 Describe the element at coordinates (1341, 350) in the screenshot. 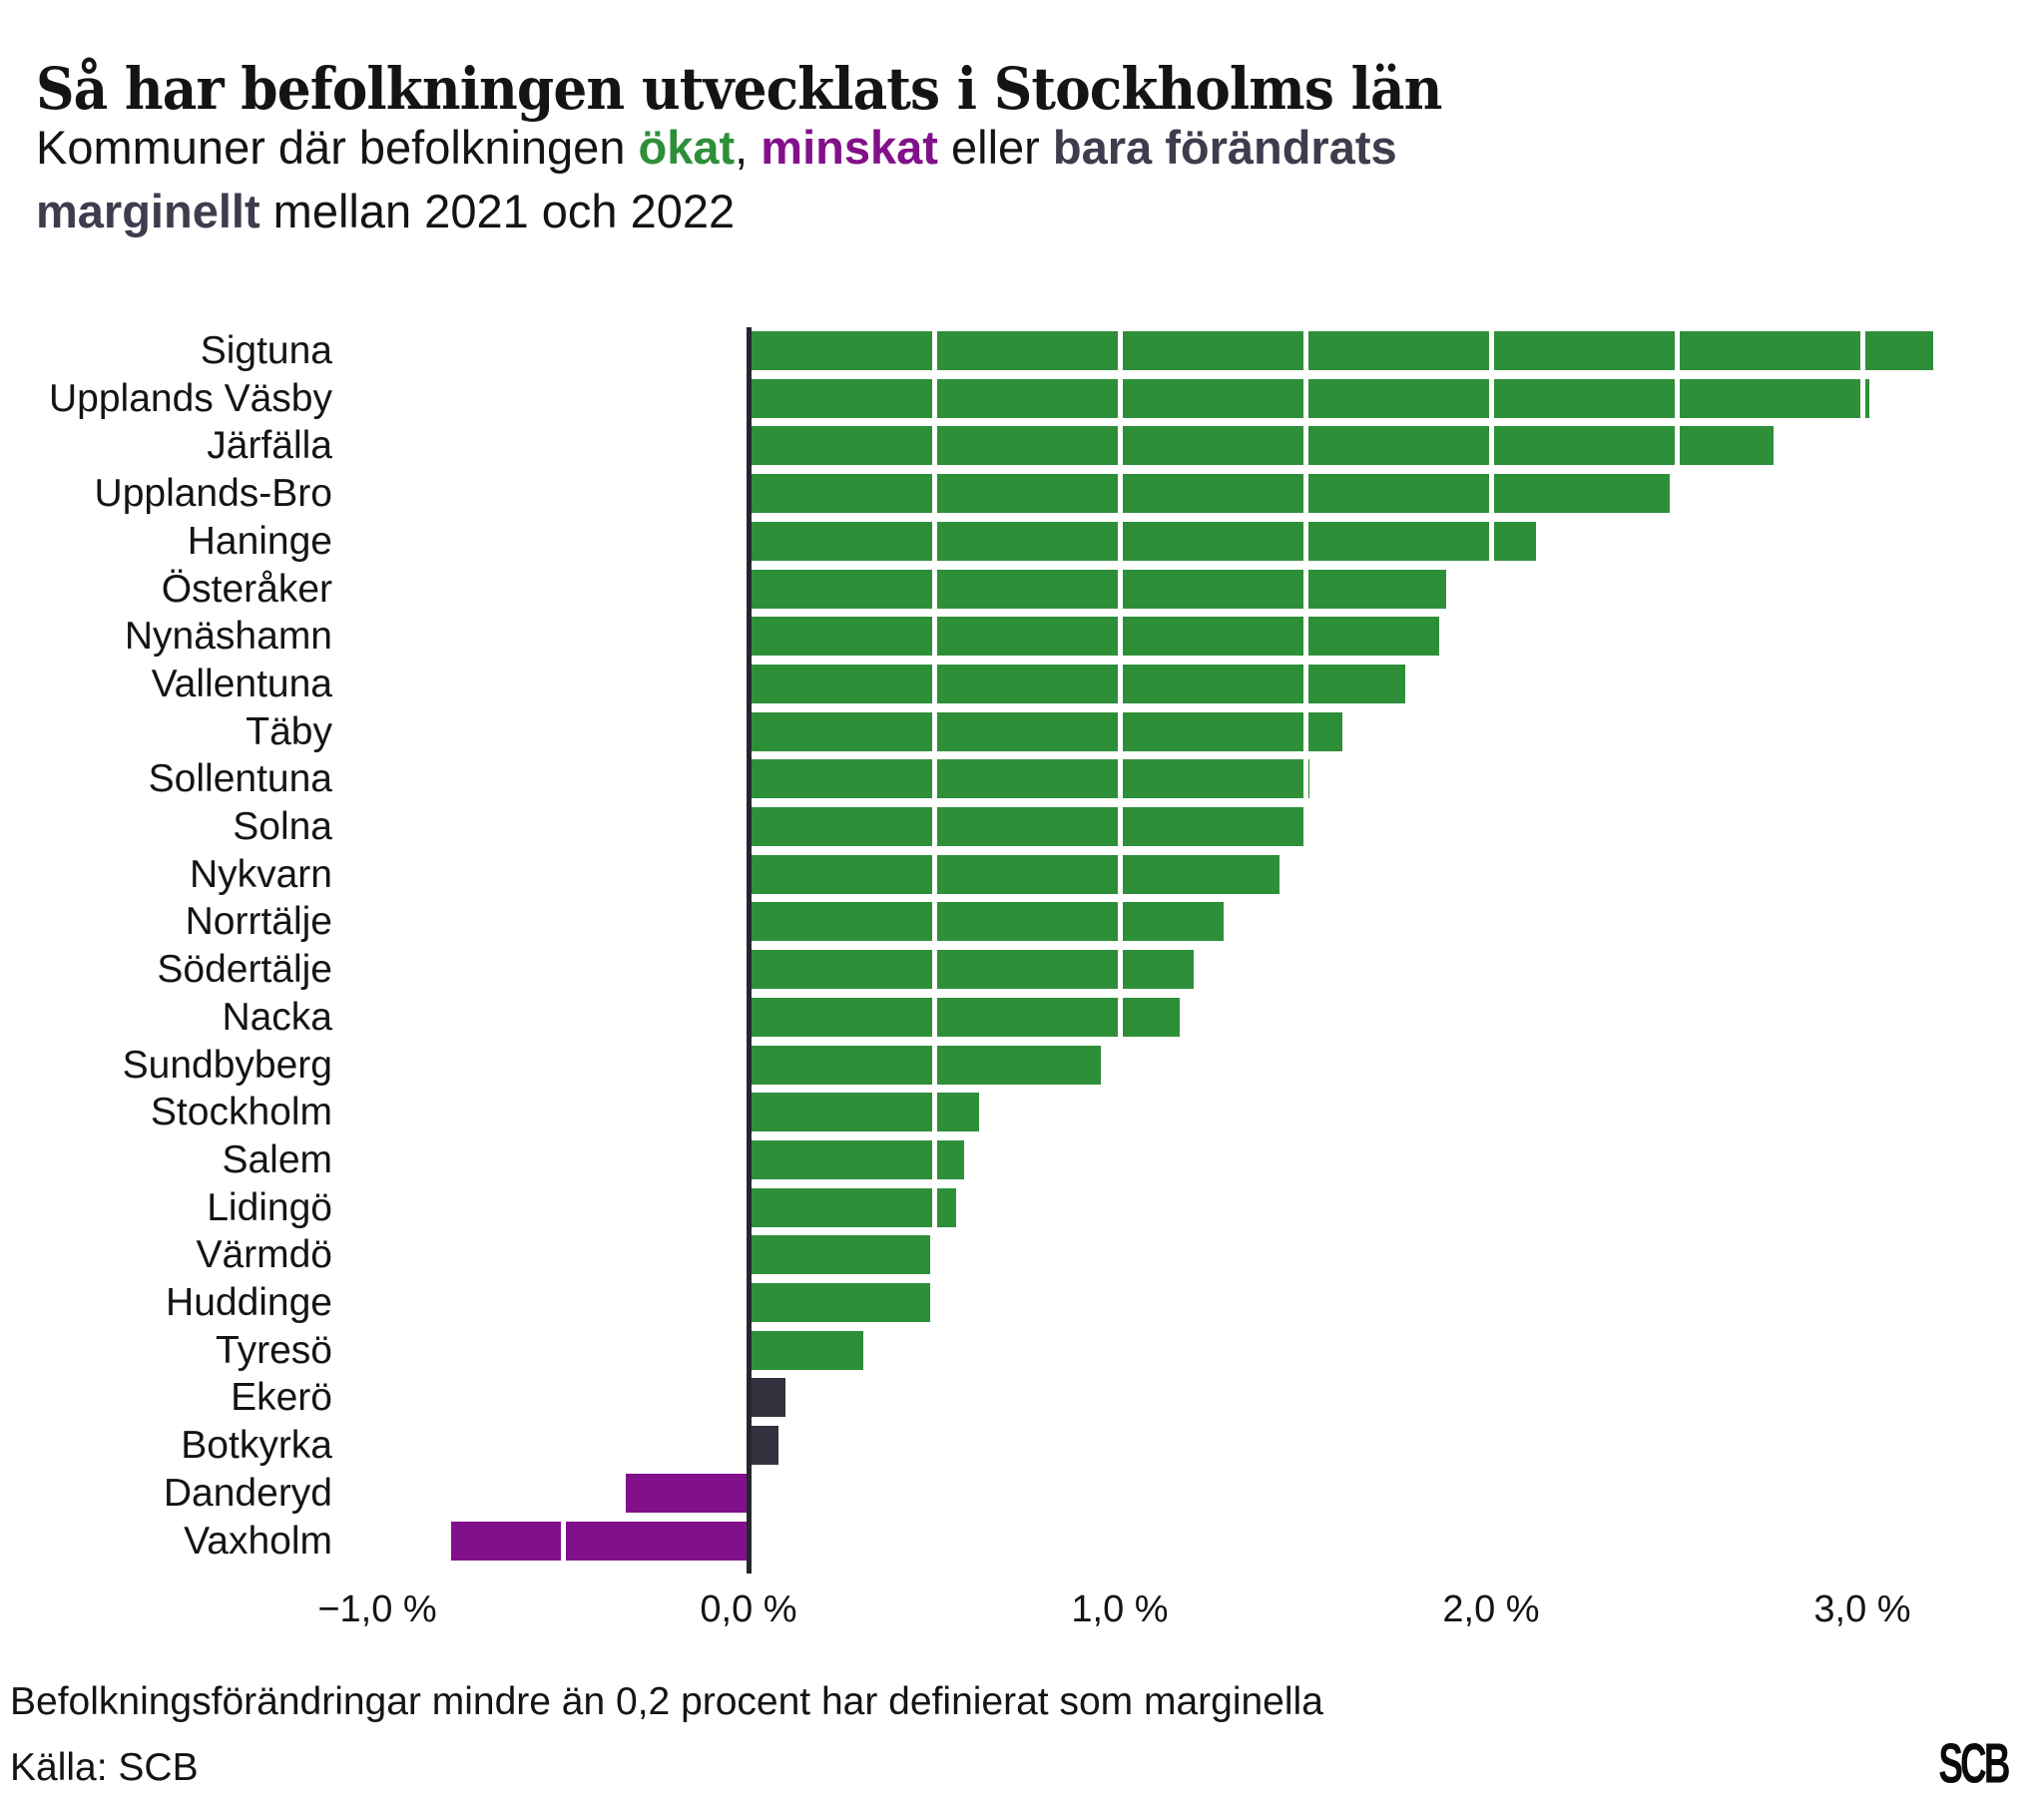

I see `bar-sigtuna` at that location.